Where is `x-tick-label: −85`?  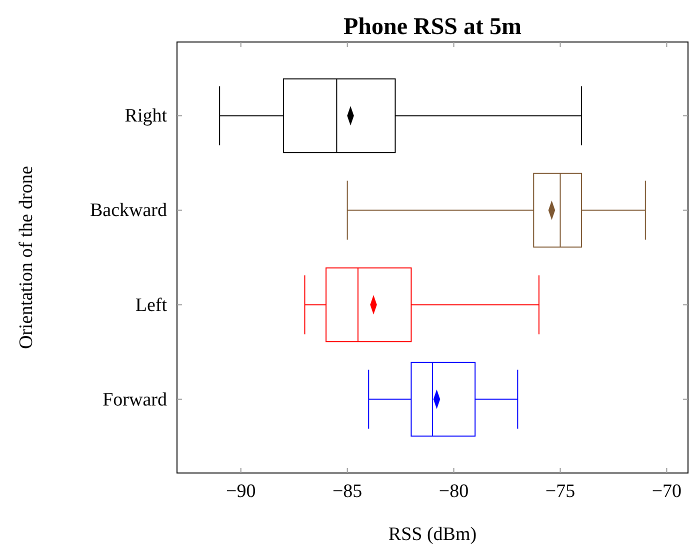 x-tick-label: −85 is located at coordinates (347, 491).